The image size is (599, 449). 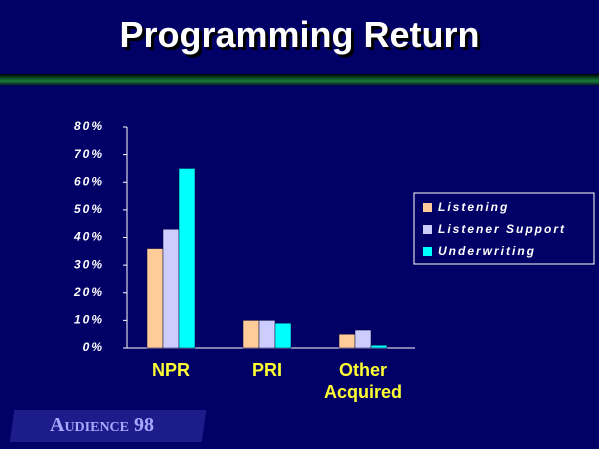 I want to click on y-tick-label: 60%, so click(x=89, y=181).